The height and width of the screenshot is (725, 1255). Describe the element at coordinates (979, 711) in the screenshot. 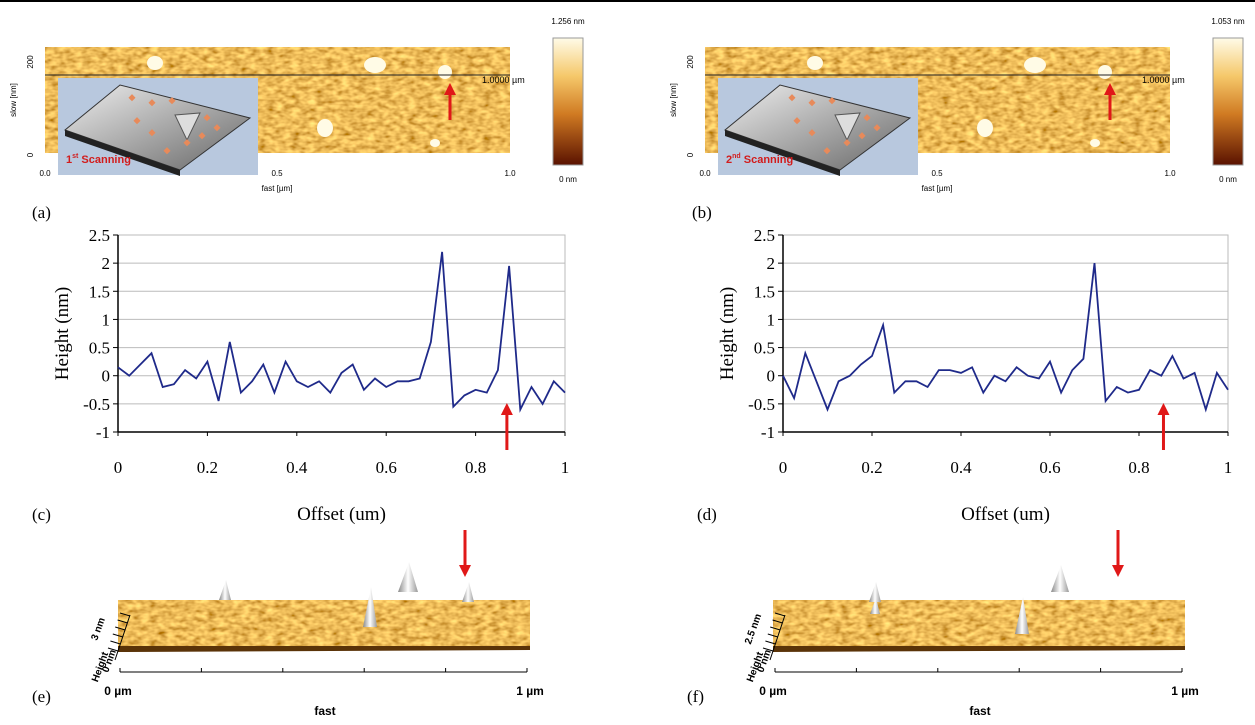

I see `x-axis-label: fast` at that location.